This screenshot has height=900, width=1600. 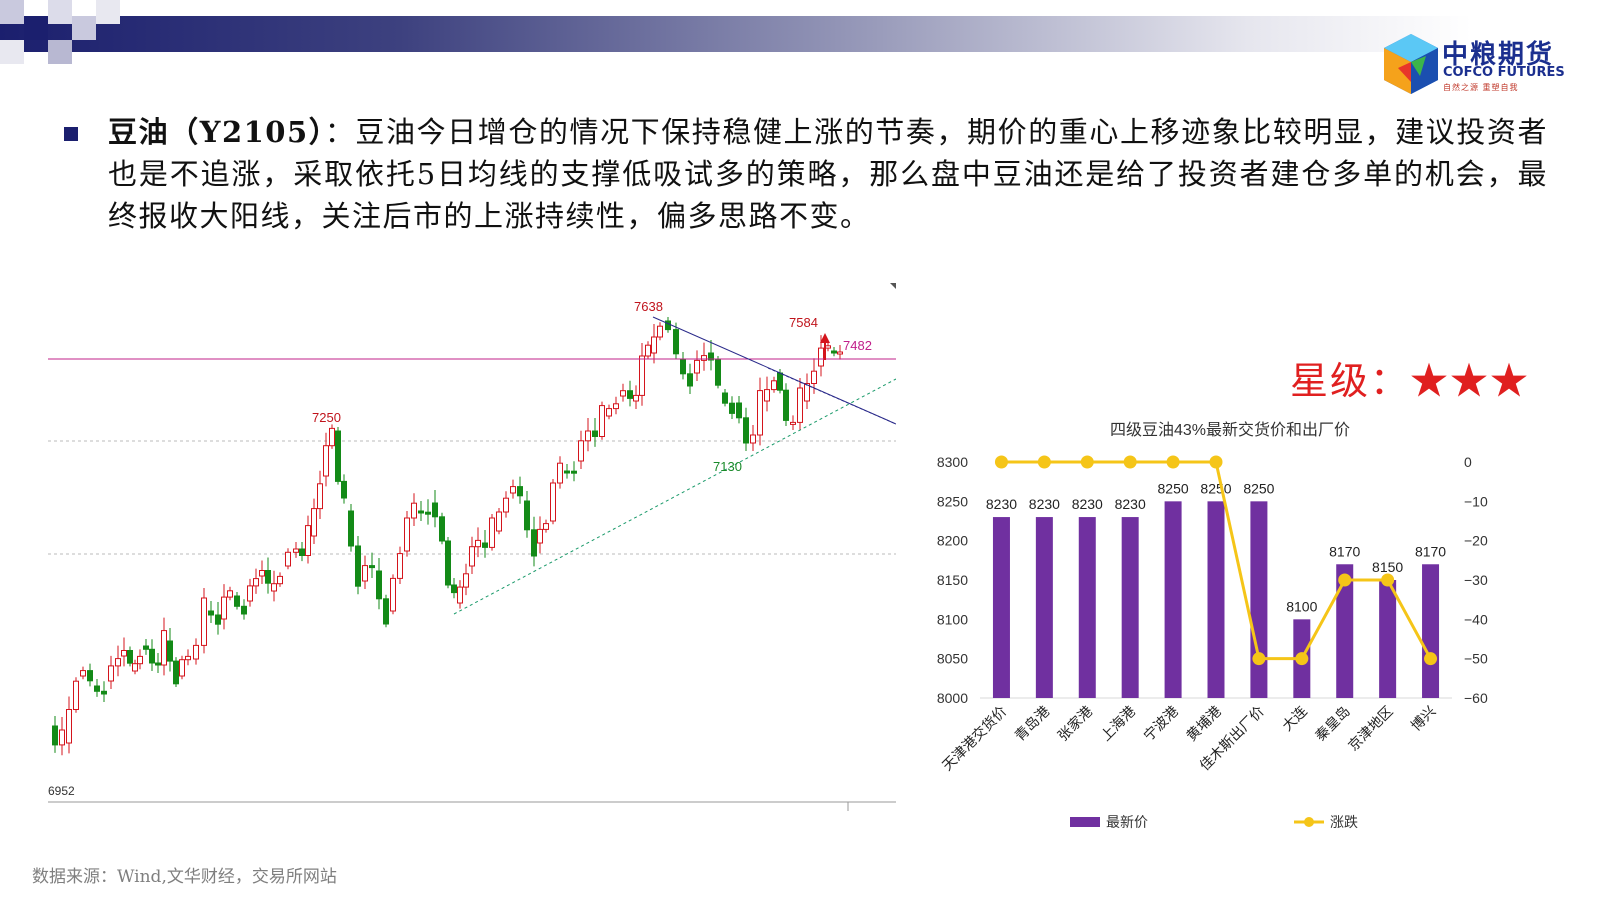 What do you see at coordinates (1411, 64) in the screenshot?
I see `cofco-logo-icon` at bounding box center [1411, 64].